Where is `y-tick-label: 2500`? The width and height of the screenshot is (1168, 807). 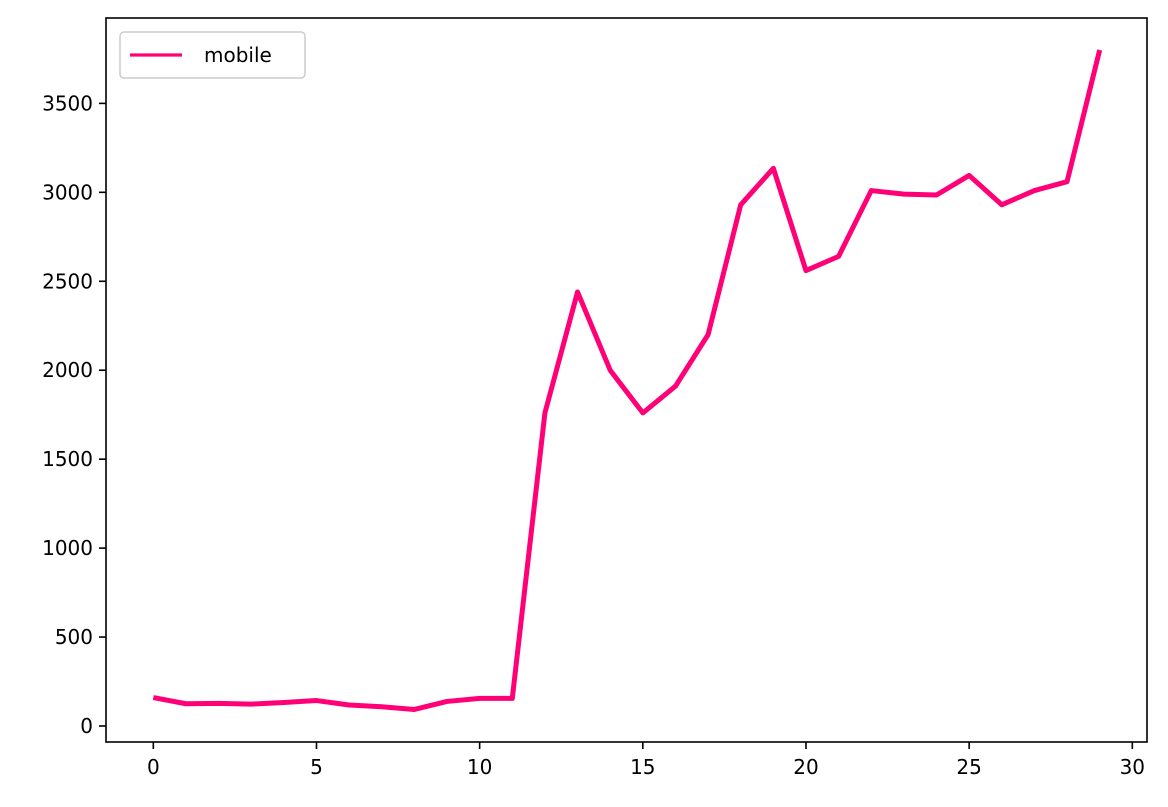
y-tick-label: 2500 is located at coordinates (67, 281).